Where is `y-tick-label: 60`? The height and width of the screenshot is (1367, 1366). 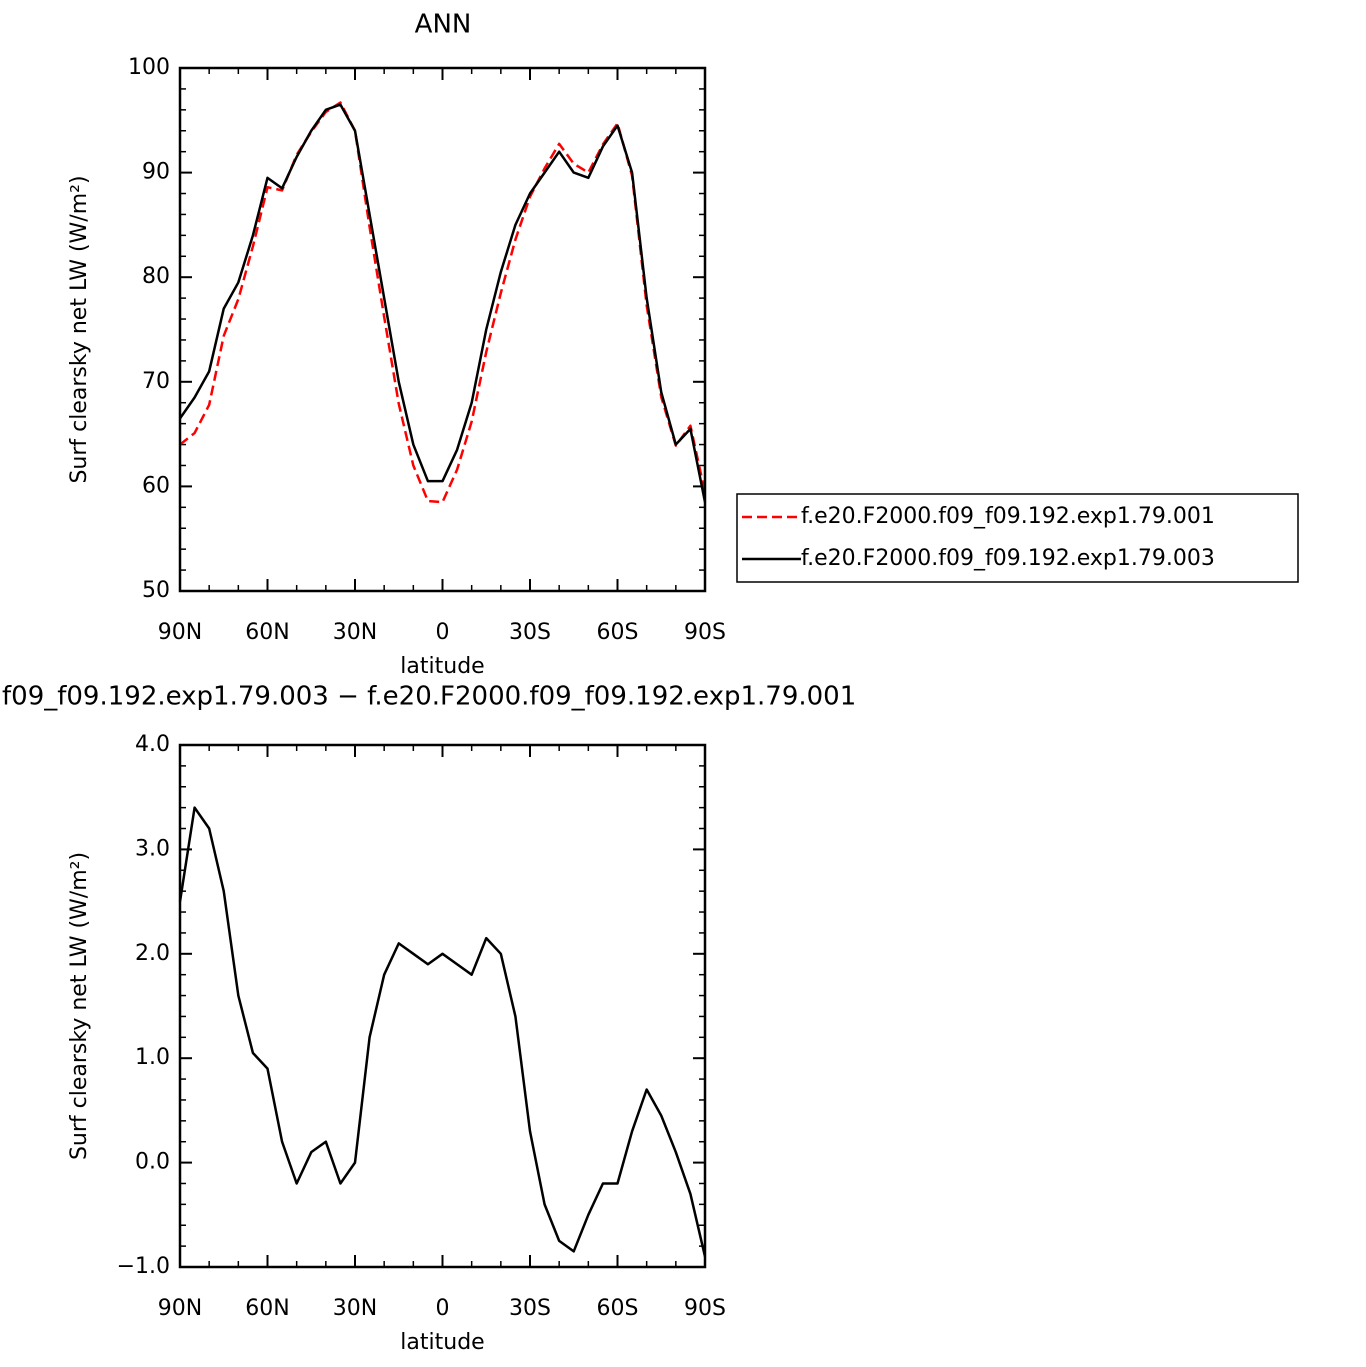
y-tick-label: 60 is located at coordinates (156, 485).